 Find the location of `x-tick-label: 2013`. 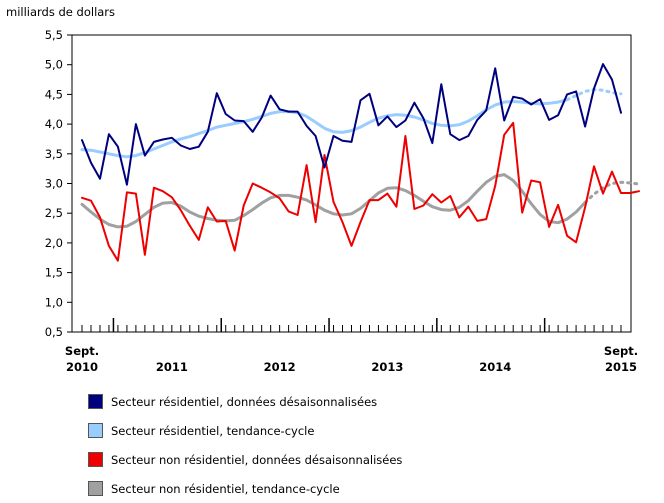

x-tick-label: 2013 is located at coordinates (387, 367).